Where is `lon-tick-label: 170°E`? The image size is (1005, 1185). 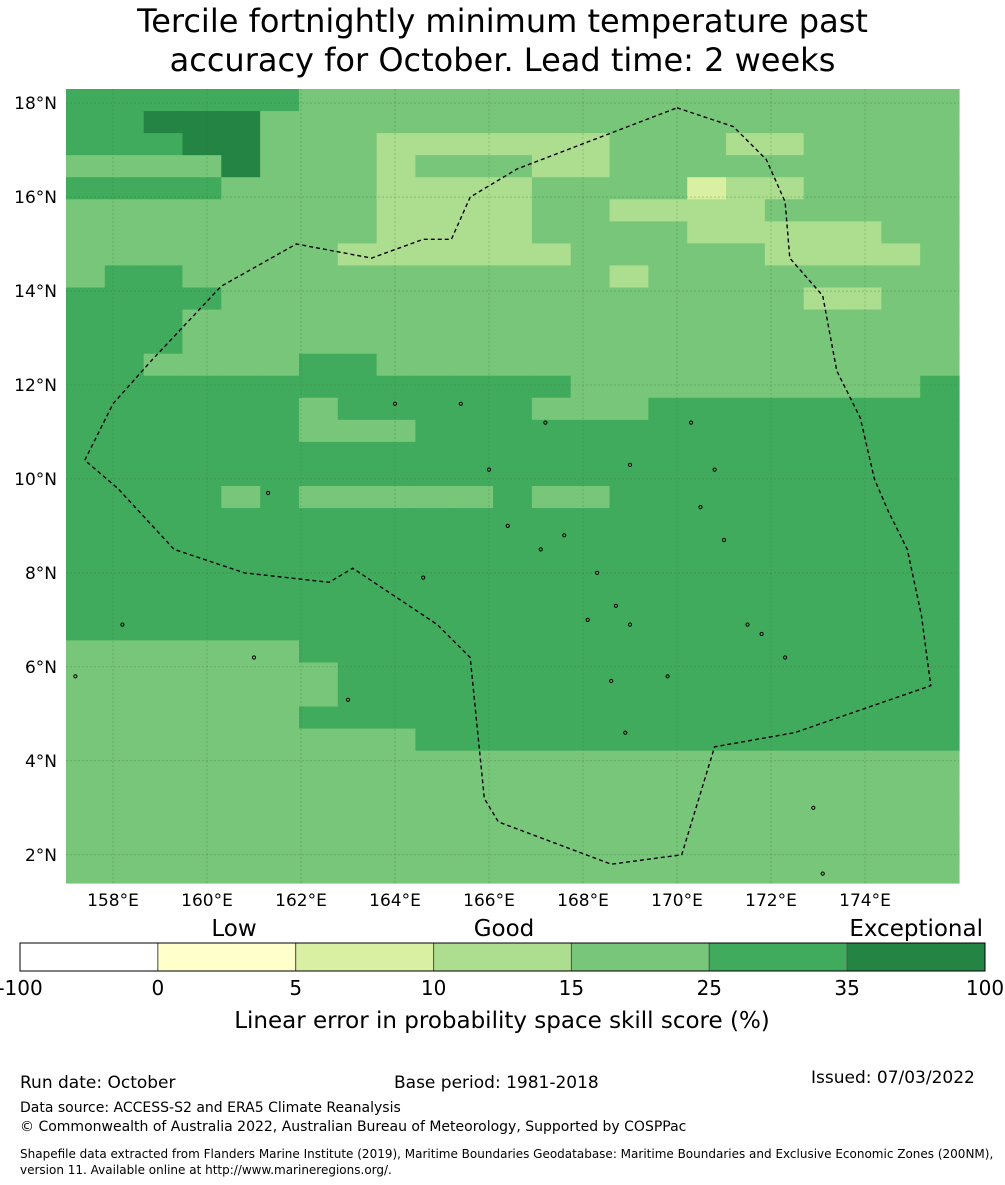
lon-tick-label: 170°E is located at coordinates (677, 901).